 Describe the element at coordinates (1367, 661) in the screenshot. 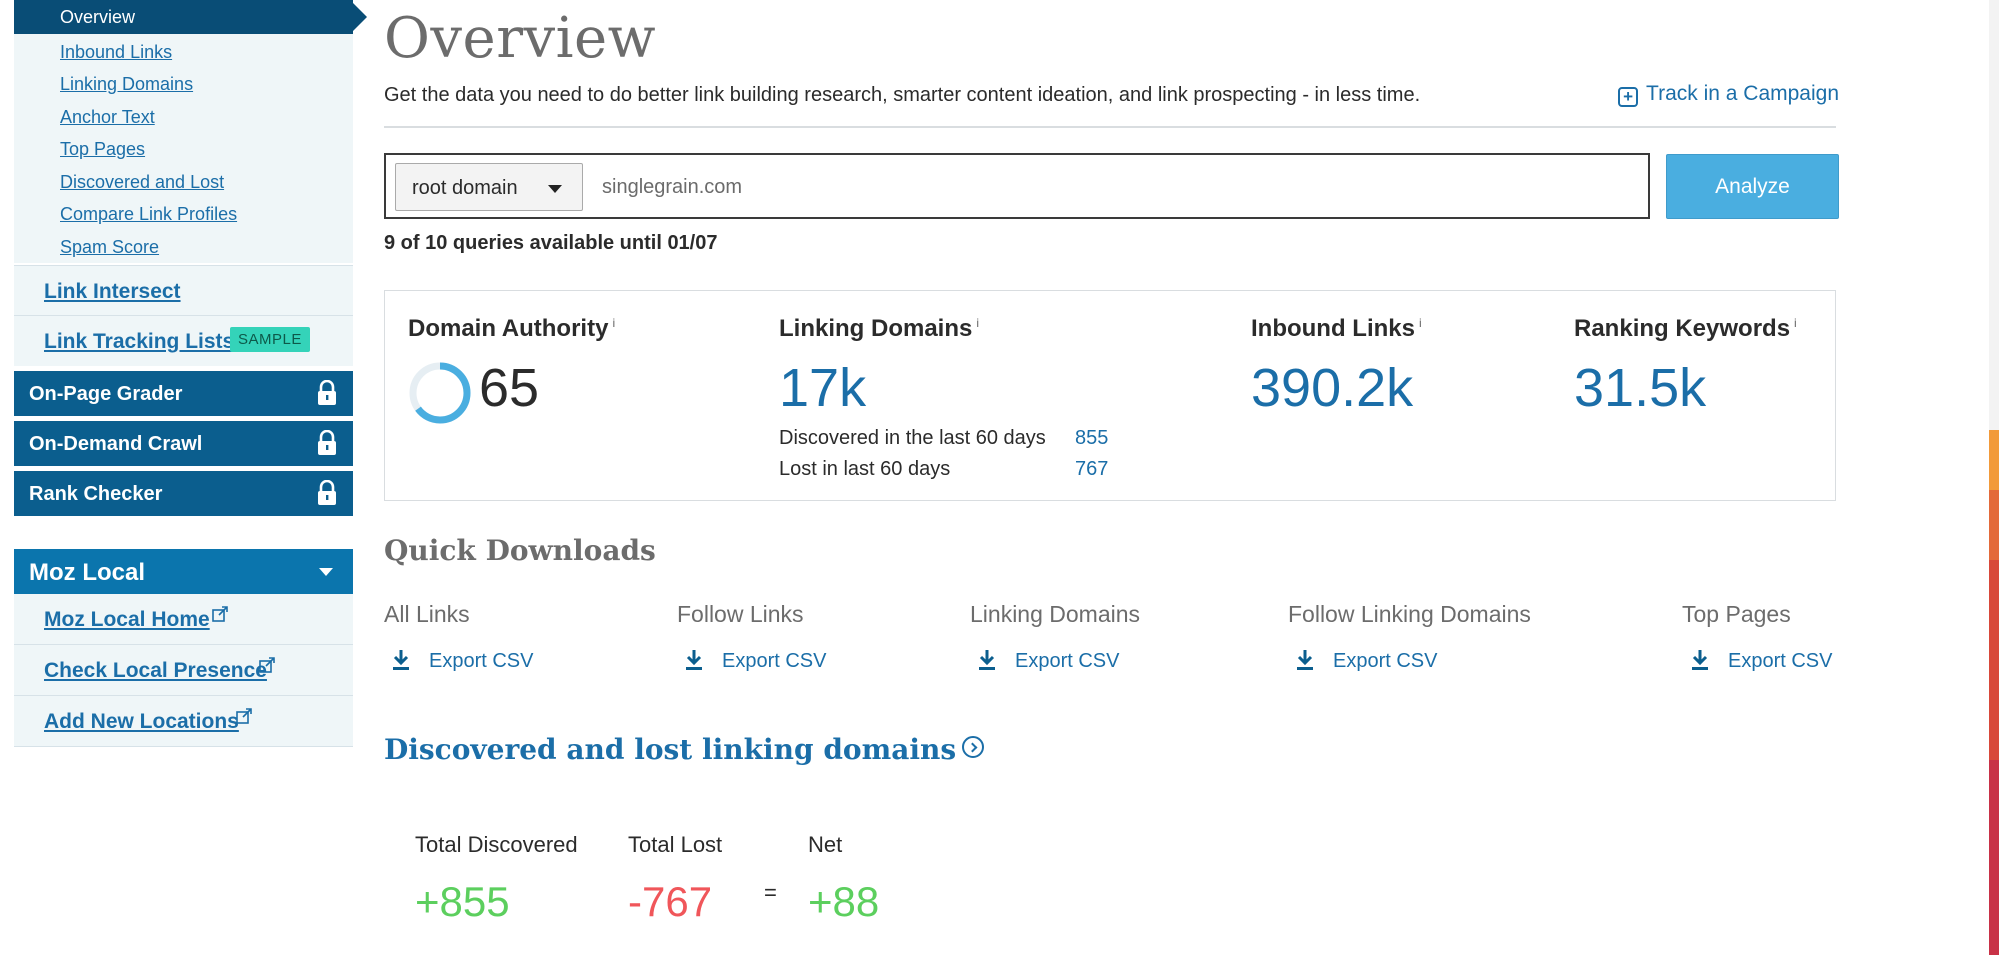

I see `export-csv-follow-linking-domains: Export CSV` at that location.